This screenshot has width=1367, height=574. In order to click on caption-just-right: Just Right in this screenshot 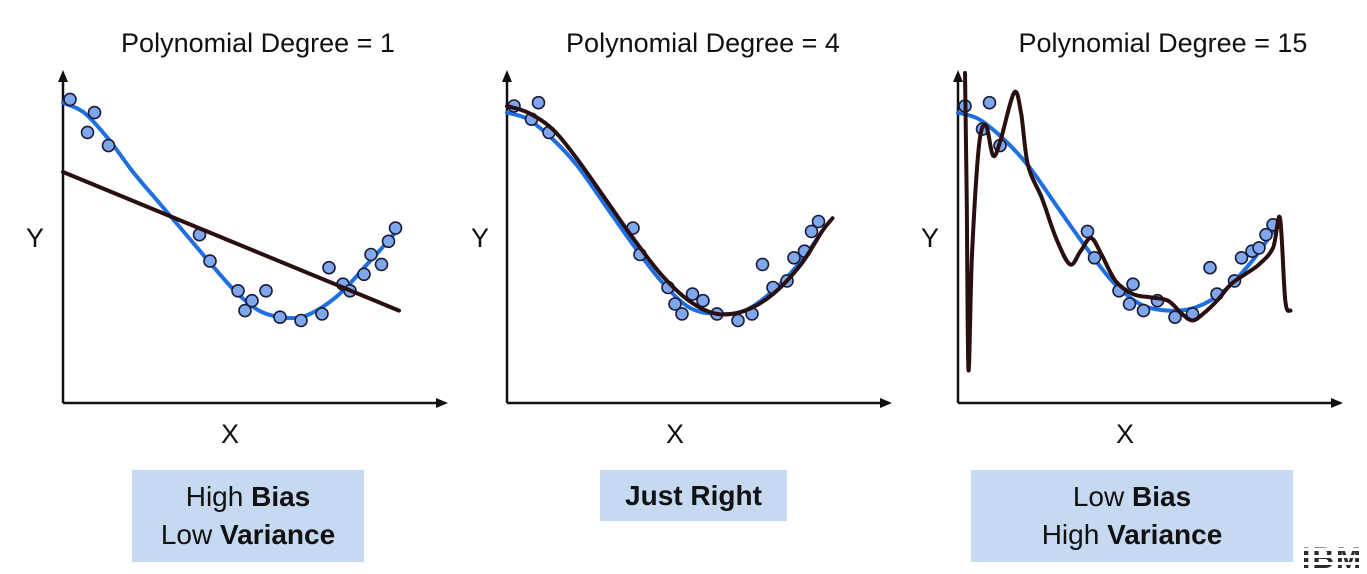, I will do `click(693, 495)`.